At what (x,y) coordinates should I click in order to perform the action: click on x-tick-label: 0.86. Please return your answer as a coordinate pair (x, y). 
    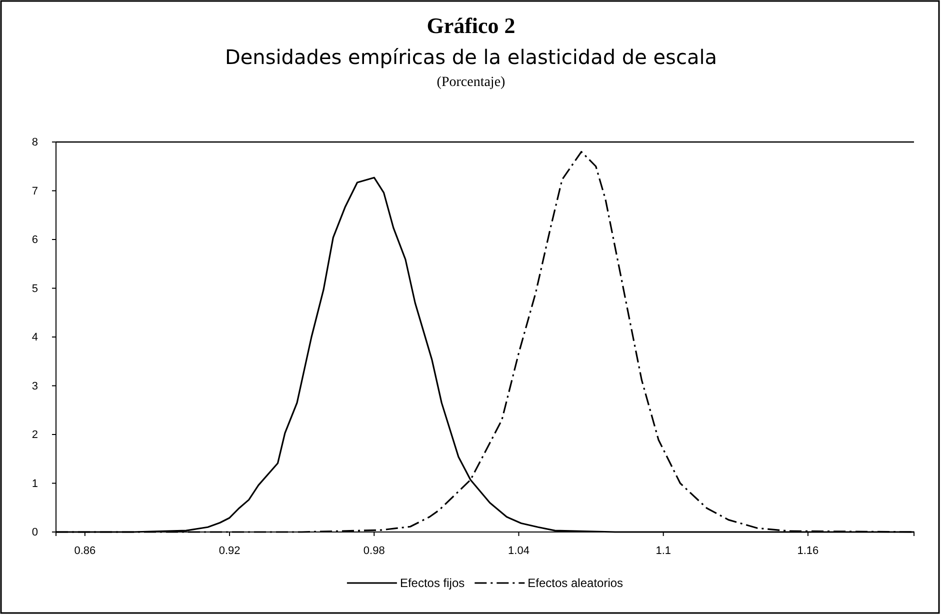
    Looking at the image, I should click on (85, 550).